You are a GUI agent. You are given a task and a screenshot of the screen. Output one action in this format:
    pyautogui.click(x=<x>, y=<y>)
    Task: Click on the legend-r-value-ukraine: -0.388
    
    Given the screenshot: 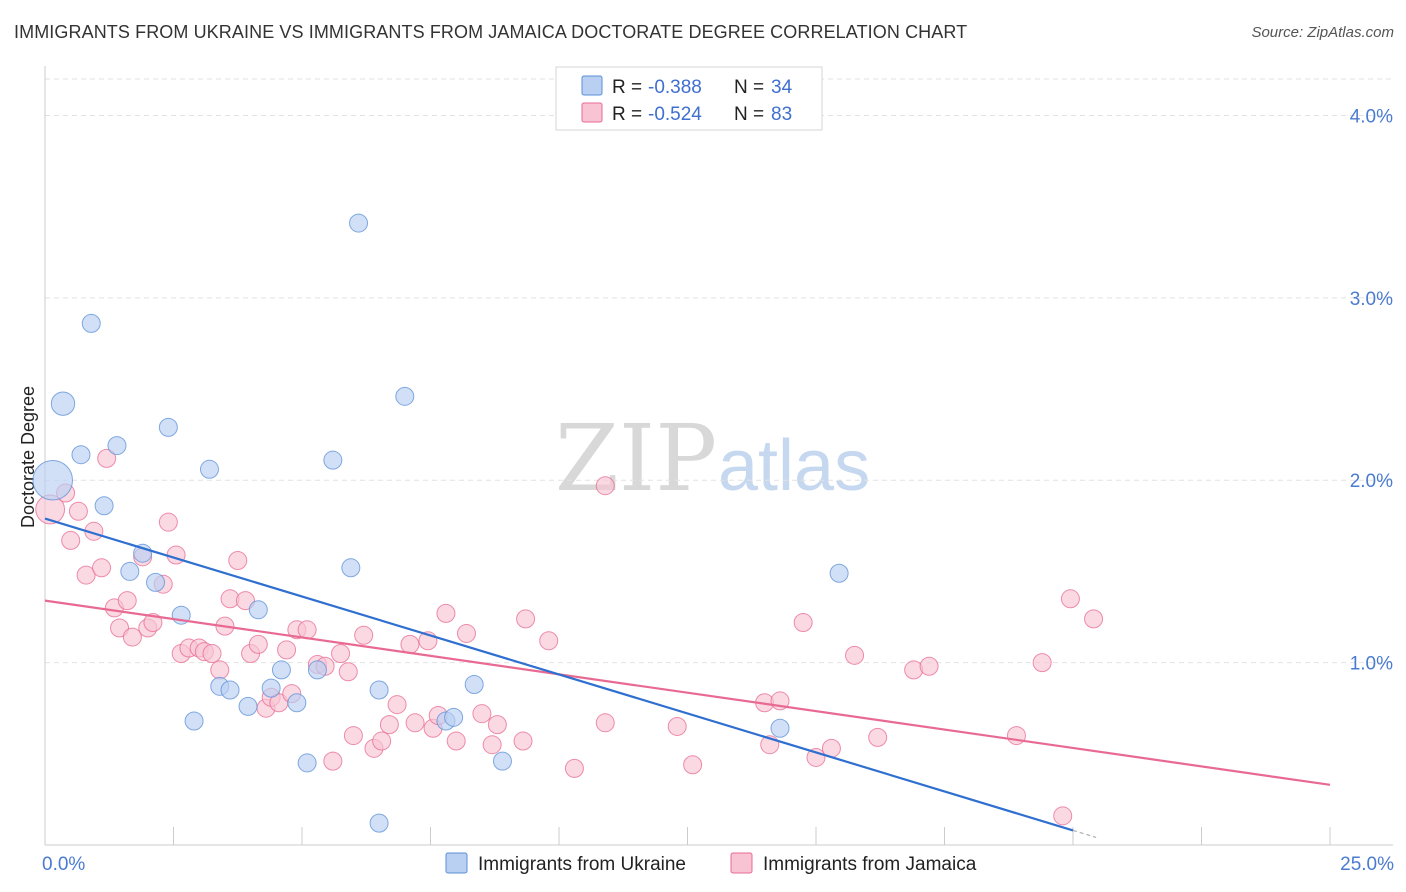 What is the action you would take?
    pyautogui.click(x=675, y=87)
    